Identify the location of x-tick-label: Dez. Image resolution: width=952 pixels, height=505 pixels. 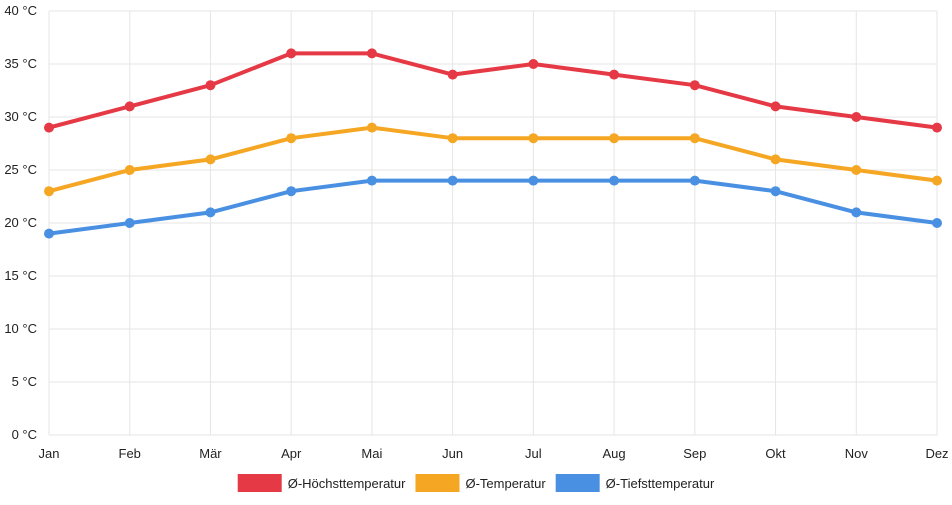
(936, 453).